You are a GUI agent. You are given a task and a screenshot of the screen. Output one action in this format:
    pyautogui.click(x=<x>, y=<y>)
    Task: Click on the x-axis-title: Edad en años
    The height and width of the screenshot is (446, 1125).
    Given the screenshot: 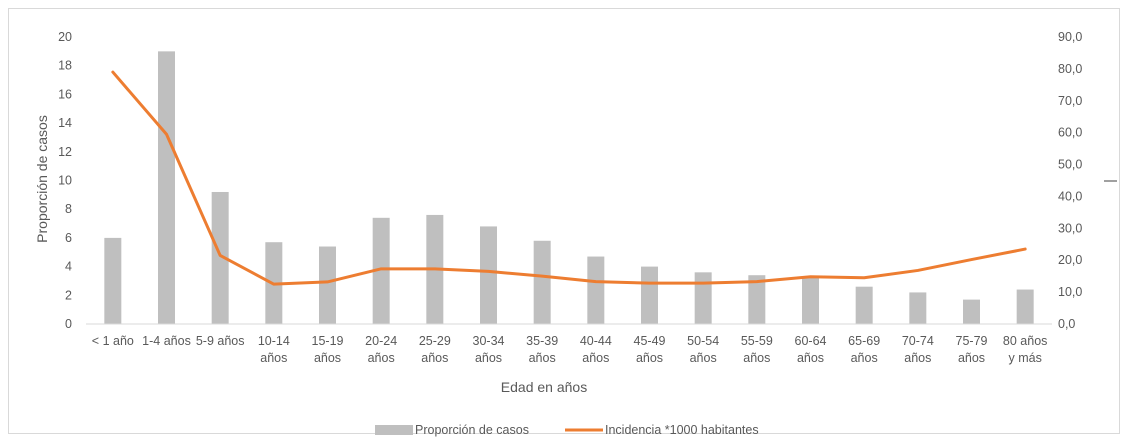 What is the action you would take?
    pyautogui.click(x=544, y=387)
    